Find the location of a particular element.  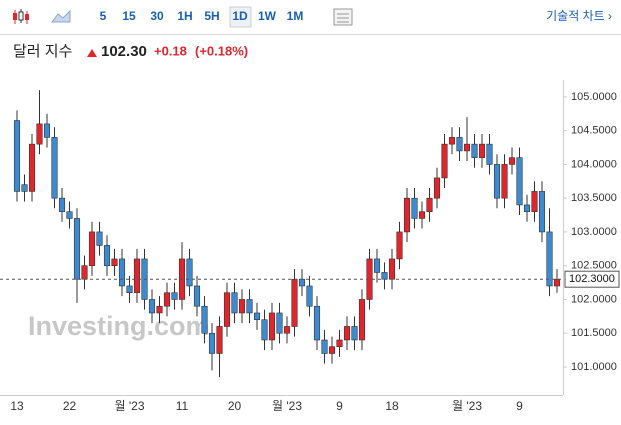

toolbar: 5 15 30 1H 5H 1D 1W 1M 기술적 차트 › is located at coordinates (310, 20).